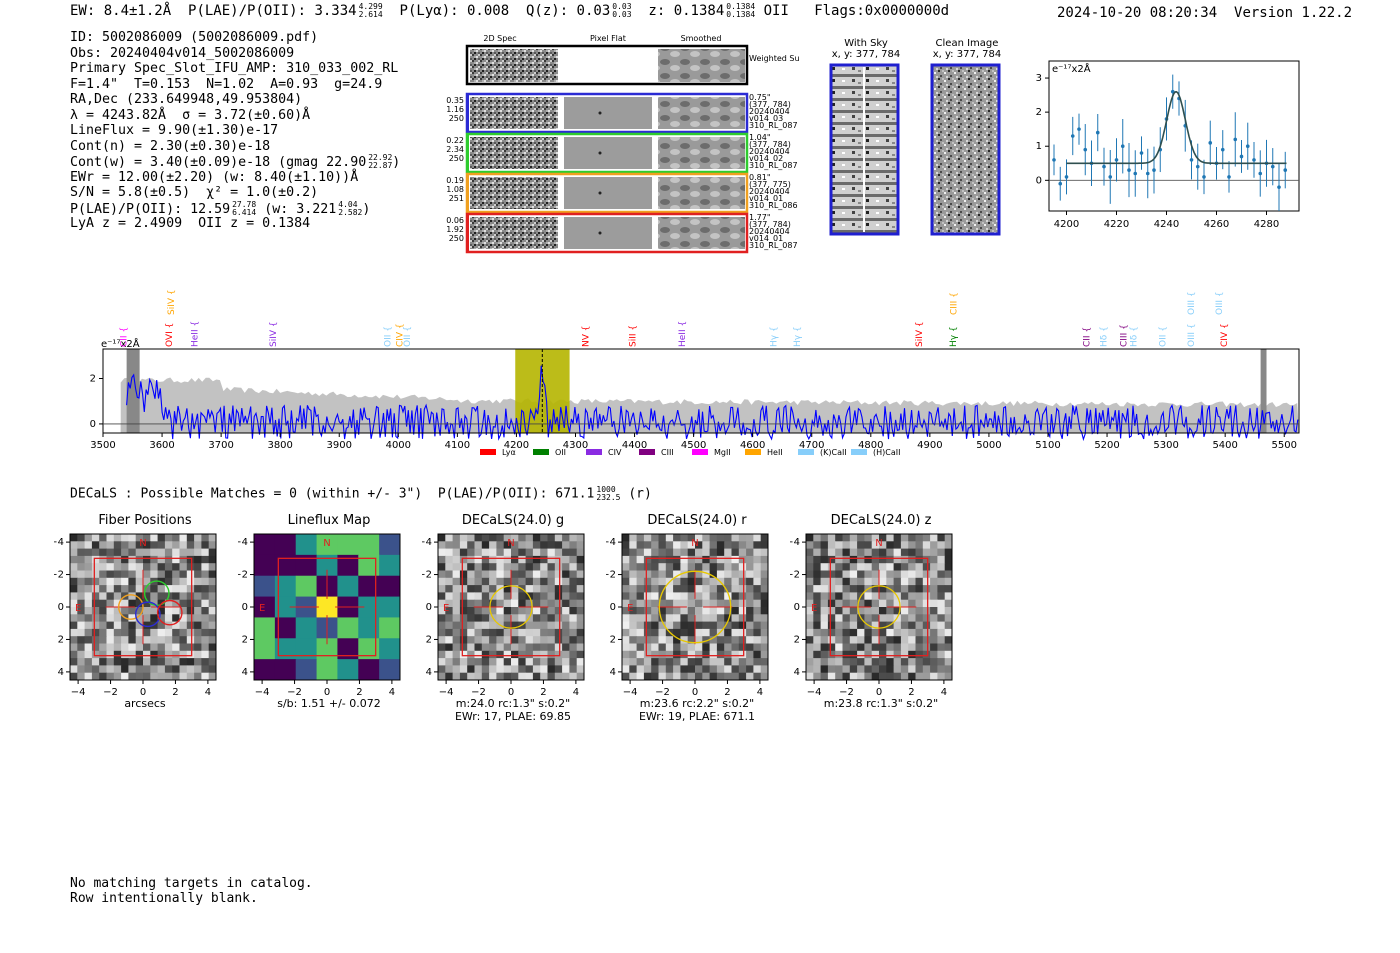  What do you see at coordinates (613, 639) in the screenshot?
I see `panel-ytick-label: 2` at bounding box center [613, 639].